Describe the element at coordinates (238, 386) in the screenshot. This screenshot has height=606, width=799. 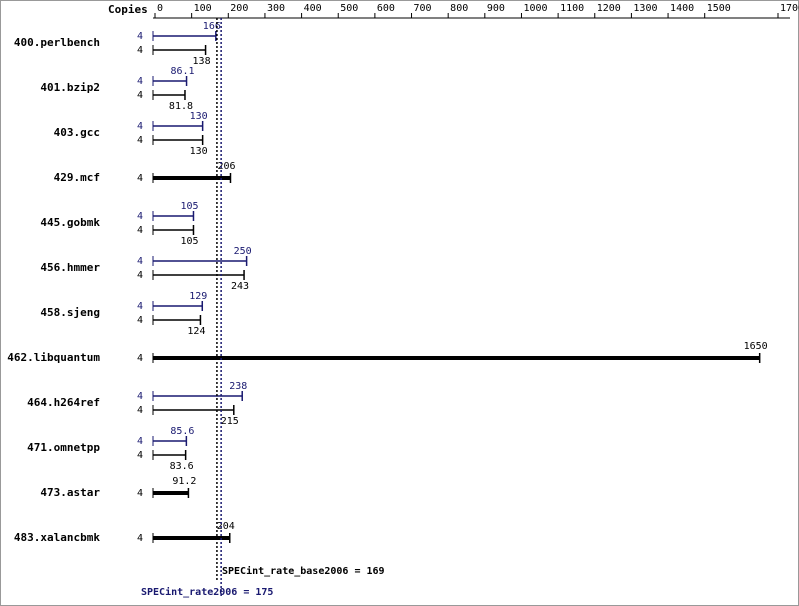
I see `value-label: 238` at that location.